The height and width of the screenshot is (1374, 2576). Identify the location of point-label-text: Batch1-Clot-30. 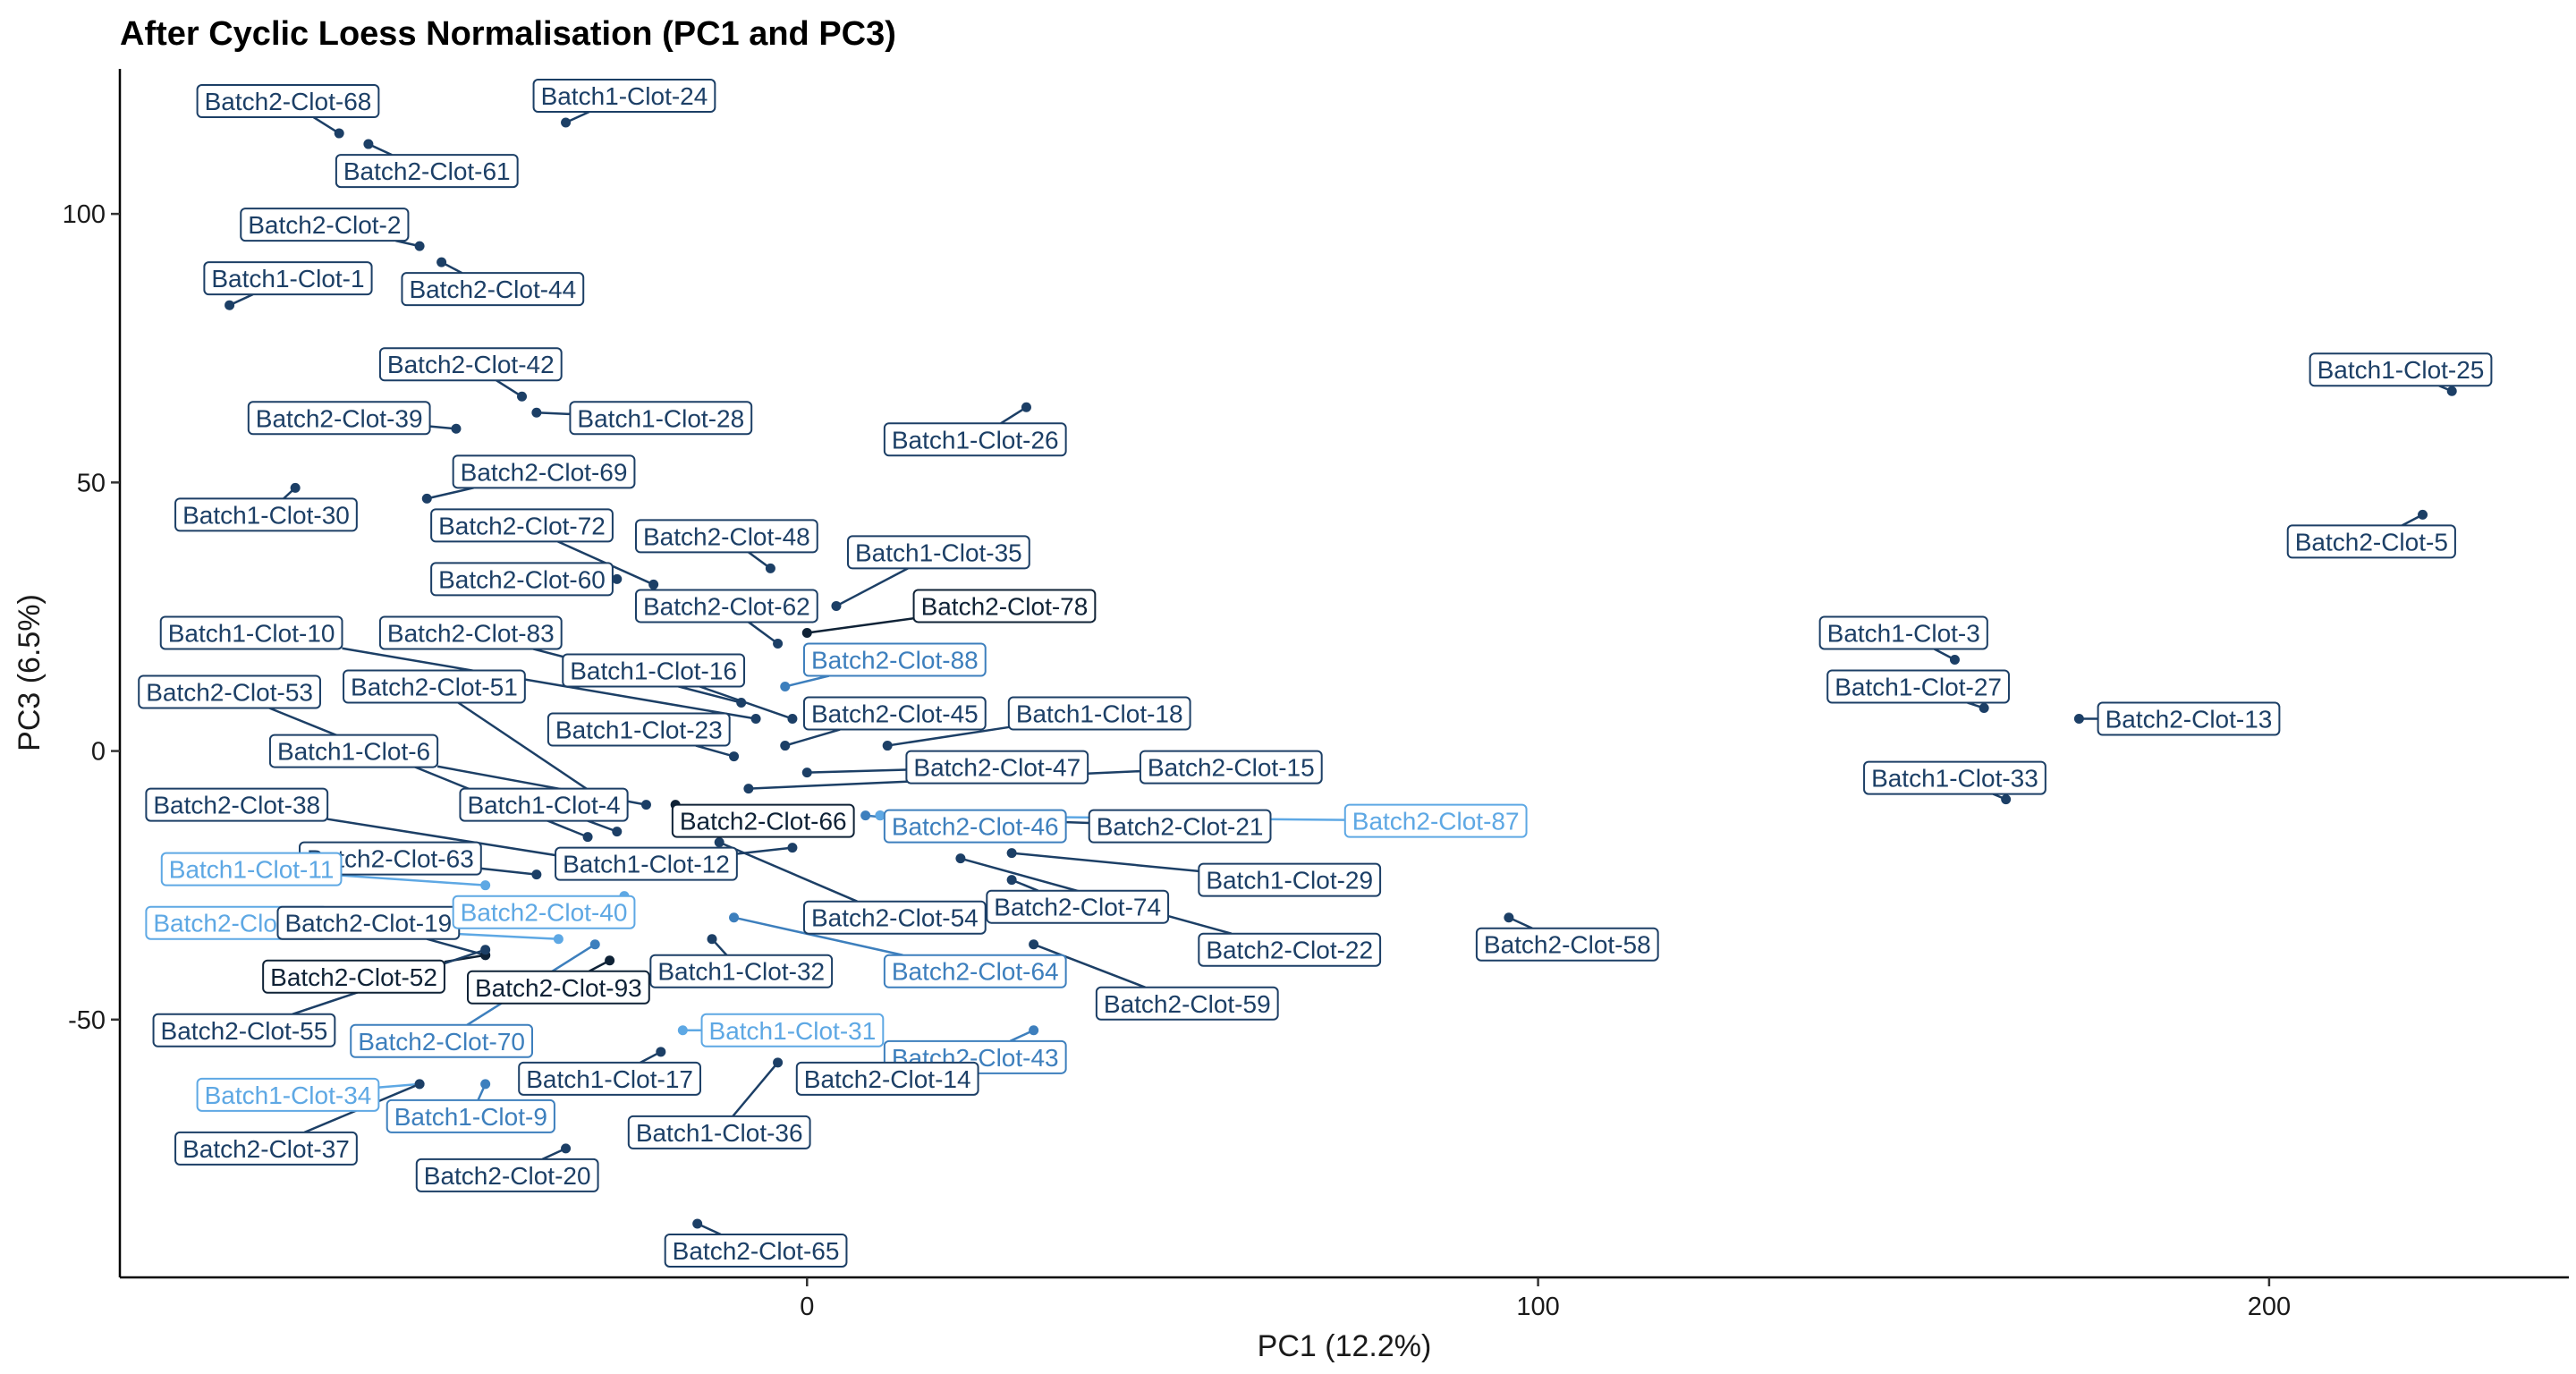
(266, 515).